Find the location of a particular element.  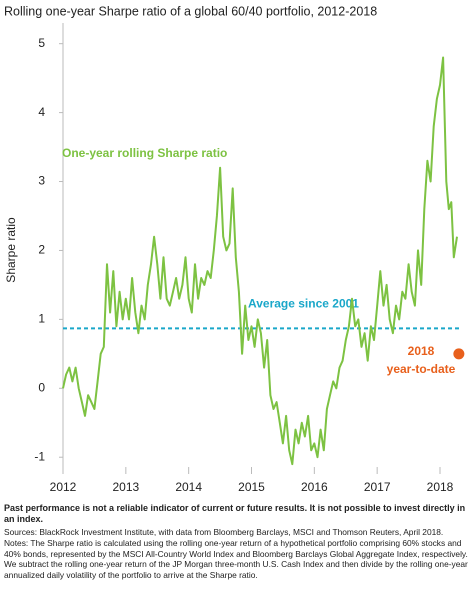

y-tick-label: 1 is located at coordinates (41, 319).